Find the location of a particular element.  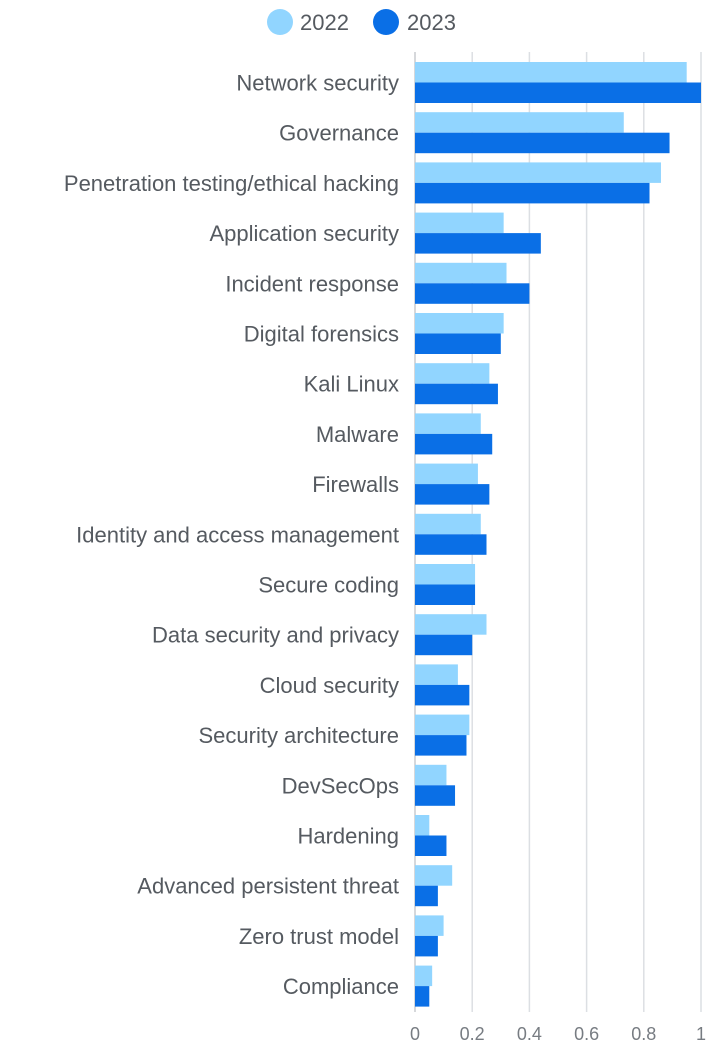

category-label: DevSecOps is located at coordinates (340, 785).